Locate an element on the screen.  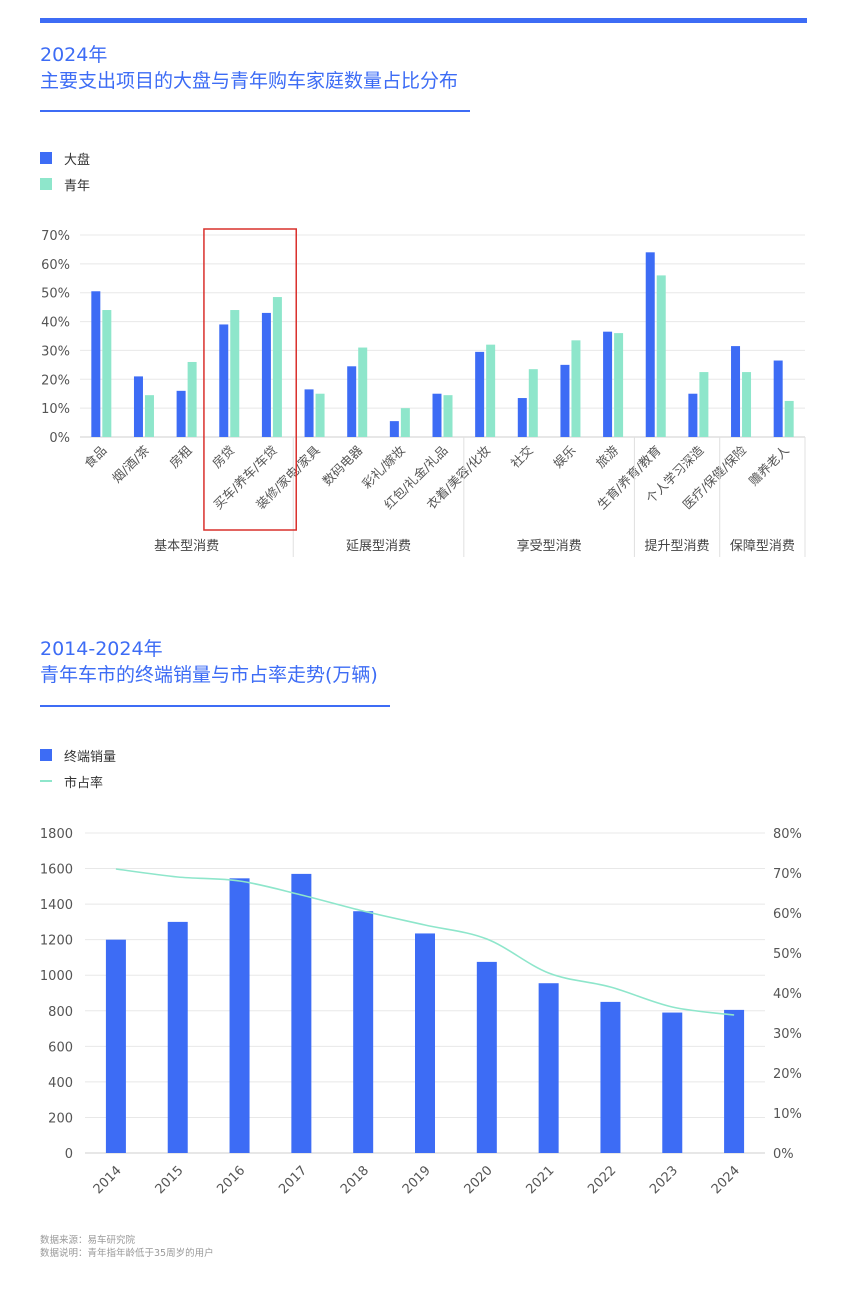
chart1-legend: 大盘 青年 is located at coordinates (65, 171).